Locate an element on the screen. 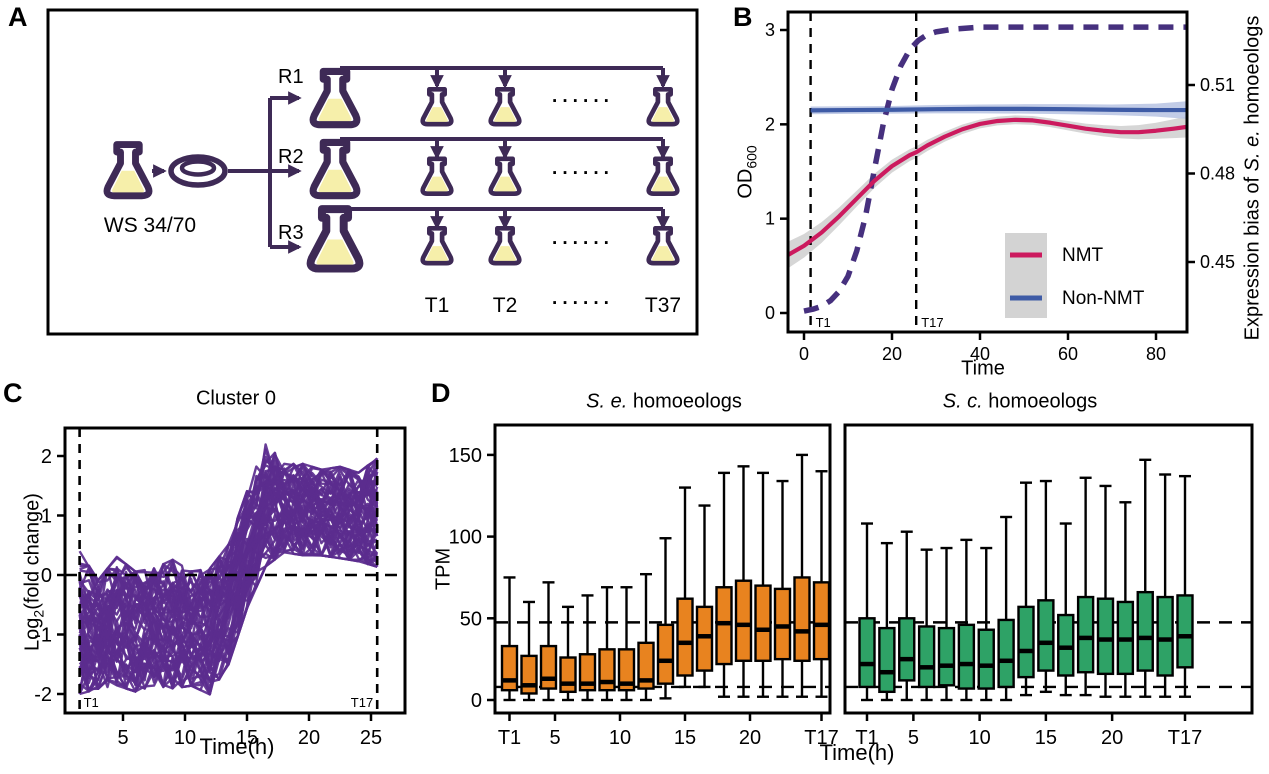 This screenshot has width=1269, height=774. c-y-tick: 0 is located at coordinates (46, 576).